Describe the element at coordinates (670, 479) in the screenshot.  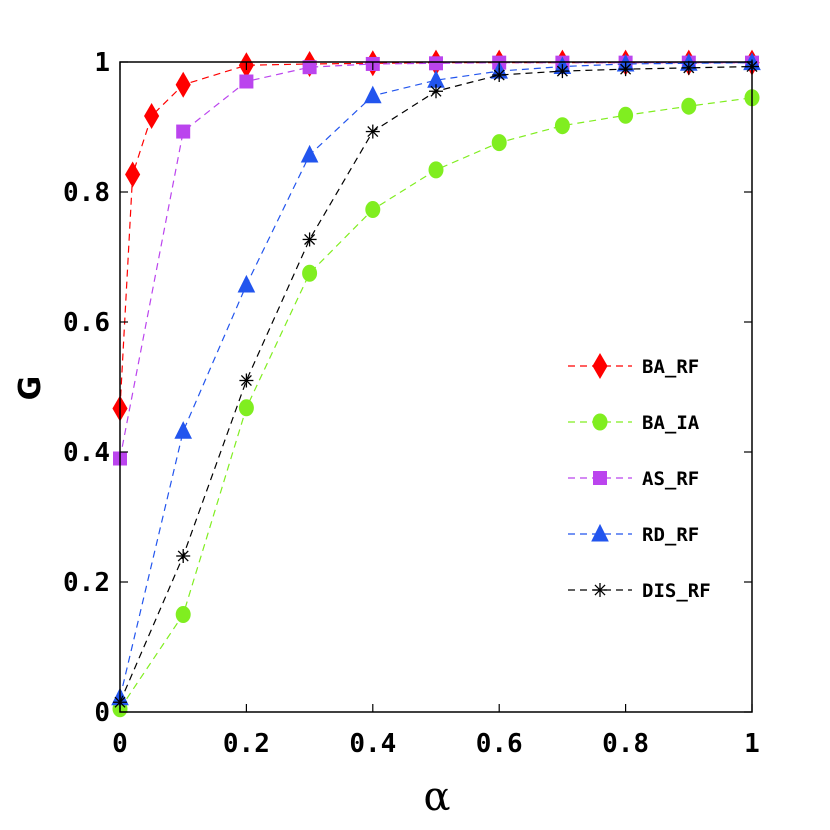
I see `legend-label: AS_RF` at that location.